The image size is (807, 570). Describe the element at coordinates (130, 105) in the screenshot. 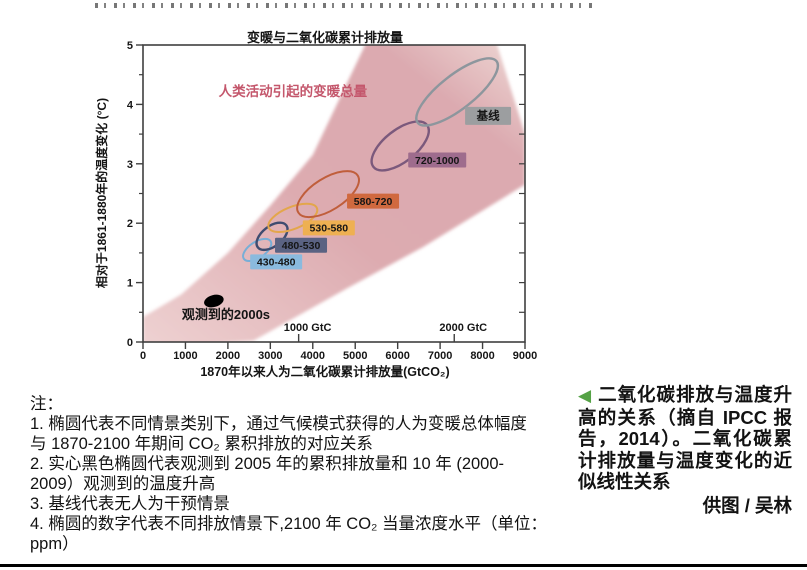

I see `svg-text: 4` at that location.